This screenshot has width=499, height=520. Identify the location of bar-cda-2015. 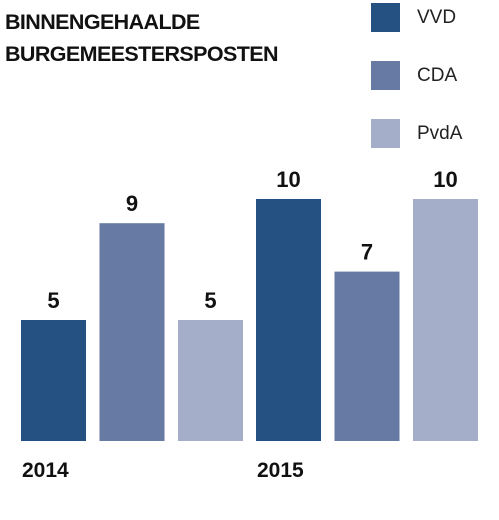
(367, 356).